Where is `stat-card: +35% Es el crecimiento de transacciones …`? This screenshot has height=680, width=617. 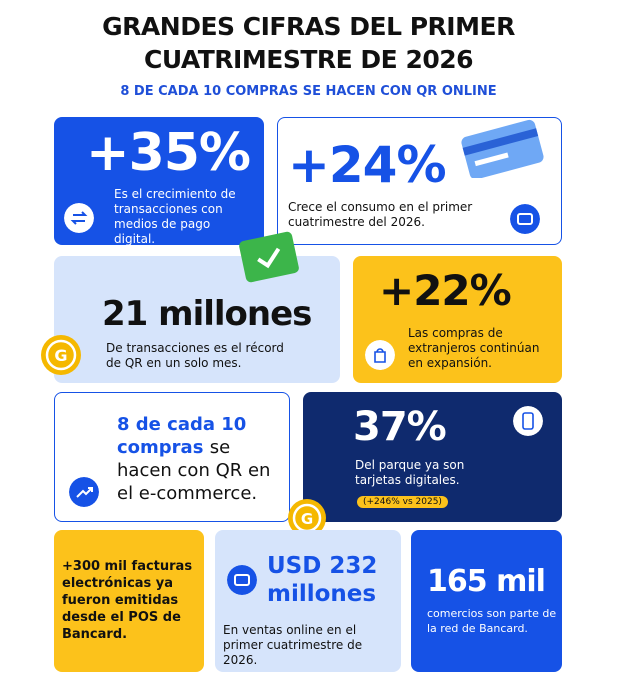
stat-card: +35% Es el crecimiento de transacciones … is located at coordinates (159, 181).